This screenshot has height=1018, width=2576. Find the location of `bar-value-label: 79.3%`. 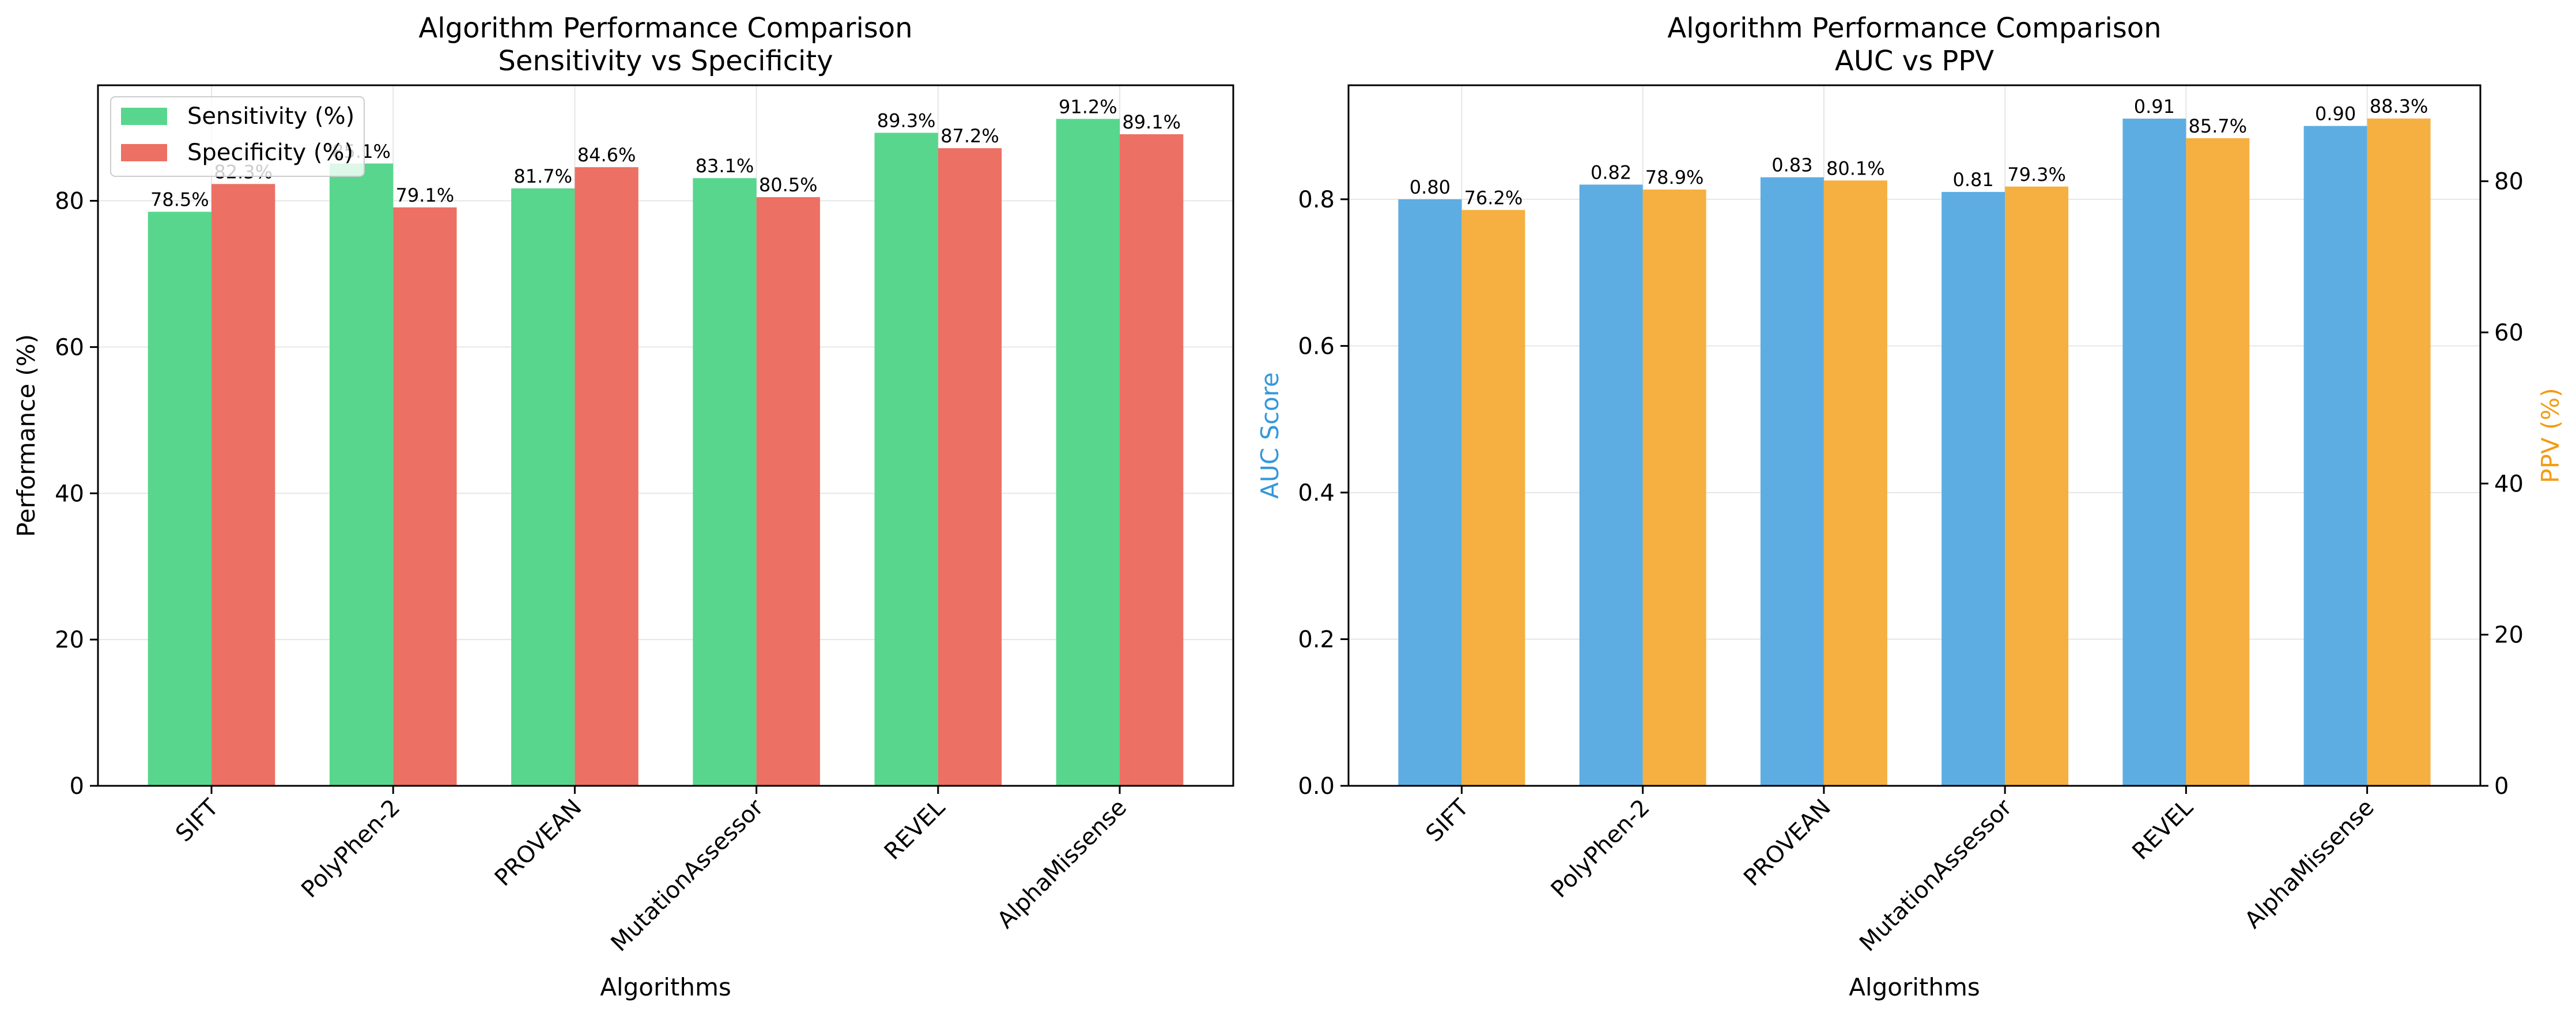

bar-value-label: 79.3% is located at coordinates (2036, 175).